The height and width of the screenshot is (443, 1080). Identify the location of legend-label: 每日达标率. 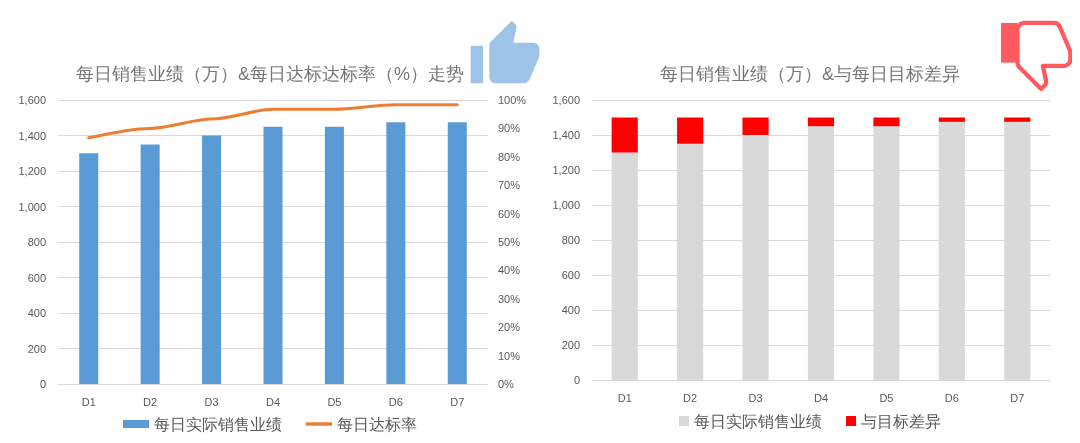
(377, 424).